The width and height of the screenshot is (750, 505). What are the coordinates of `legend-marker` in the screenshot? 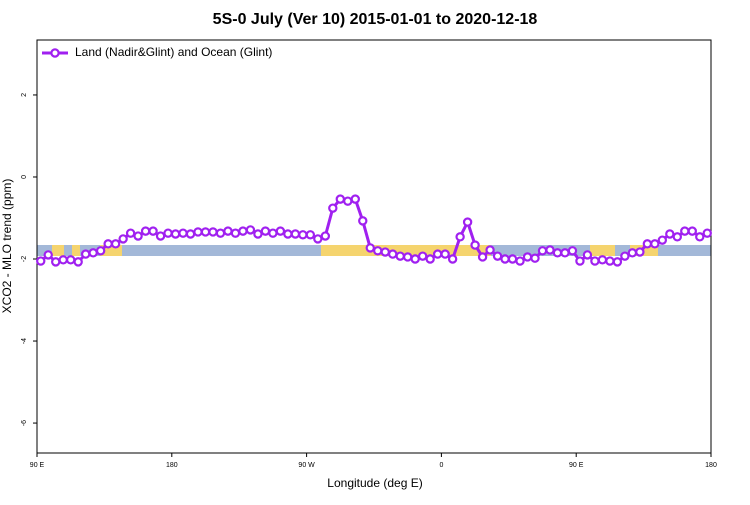 It's located at (55, 53).